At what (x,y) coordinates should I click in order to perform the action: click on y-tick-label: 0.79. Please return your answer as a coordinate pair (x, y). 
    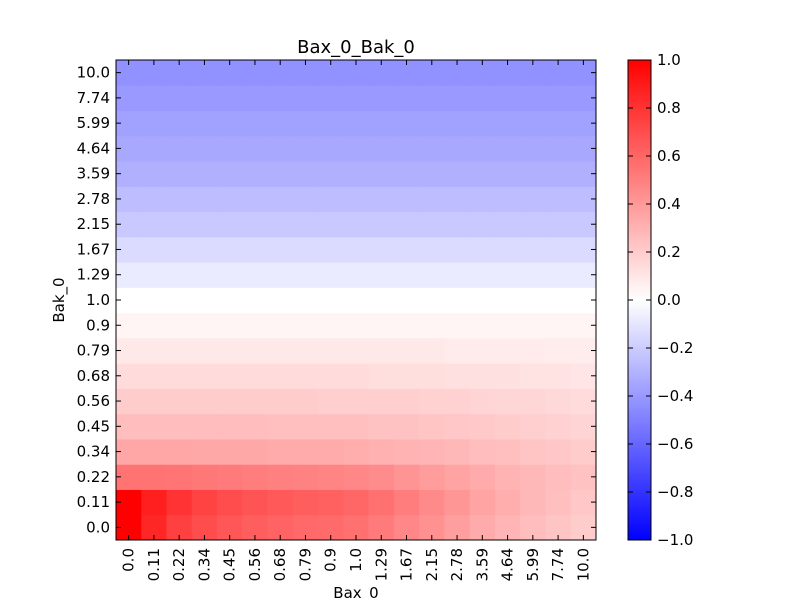
    Looking at the image, I should click on (93, 351).